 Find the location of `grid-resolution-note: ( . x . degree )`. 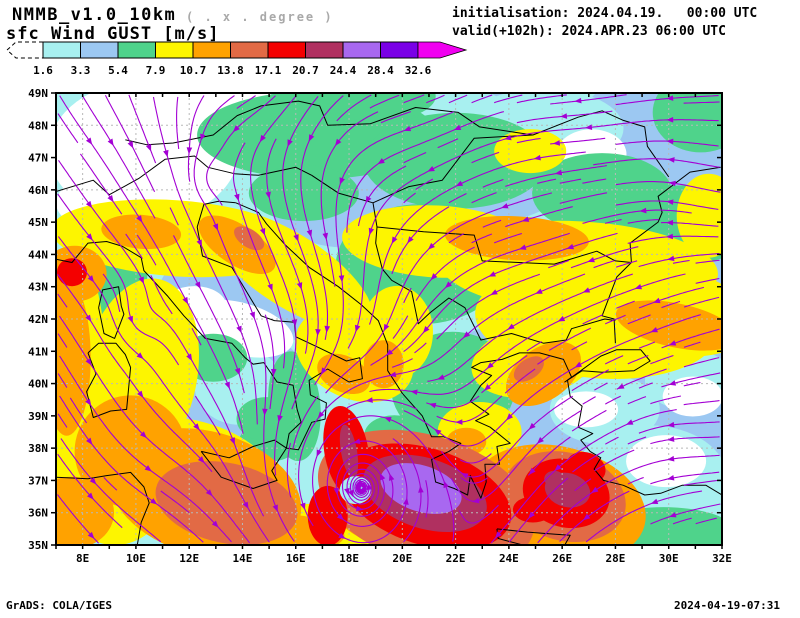

grid-resolution-note: ( . x . degree ) is located at coordinates (260, 17).